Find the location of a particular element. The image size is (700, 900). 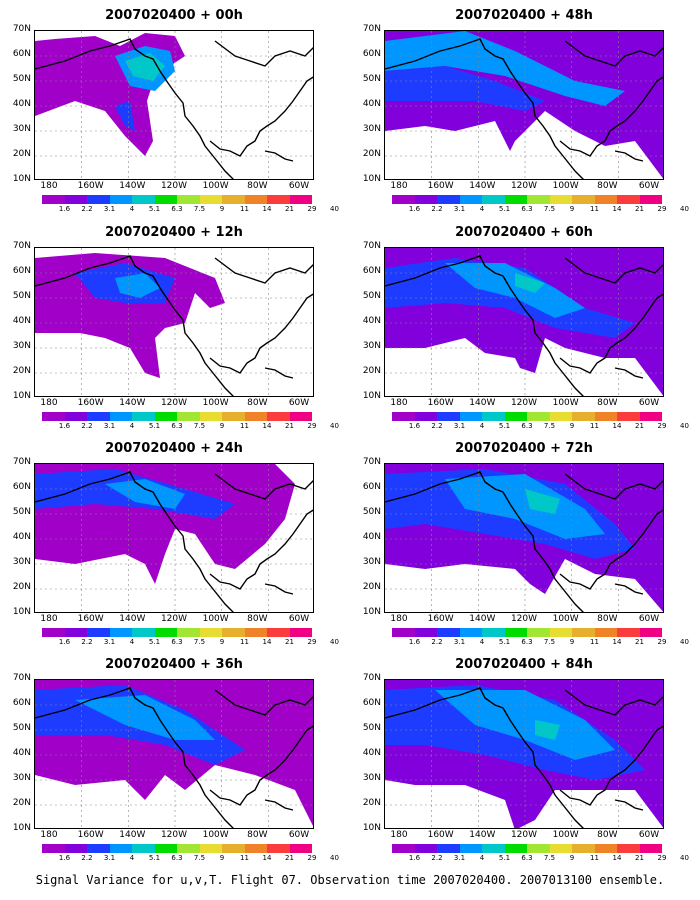

panel-title: 2007020400 + 36h is located at coordinates (174, 664).